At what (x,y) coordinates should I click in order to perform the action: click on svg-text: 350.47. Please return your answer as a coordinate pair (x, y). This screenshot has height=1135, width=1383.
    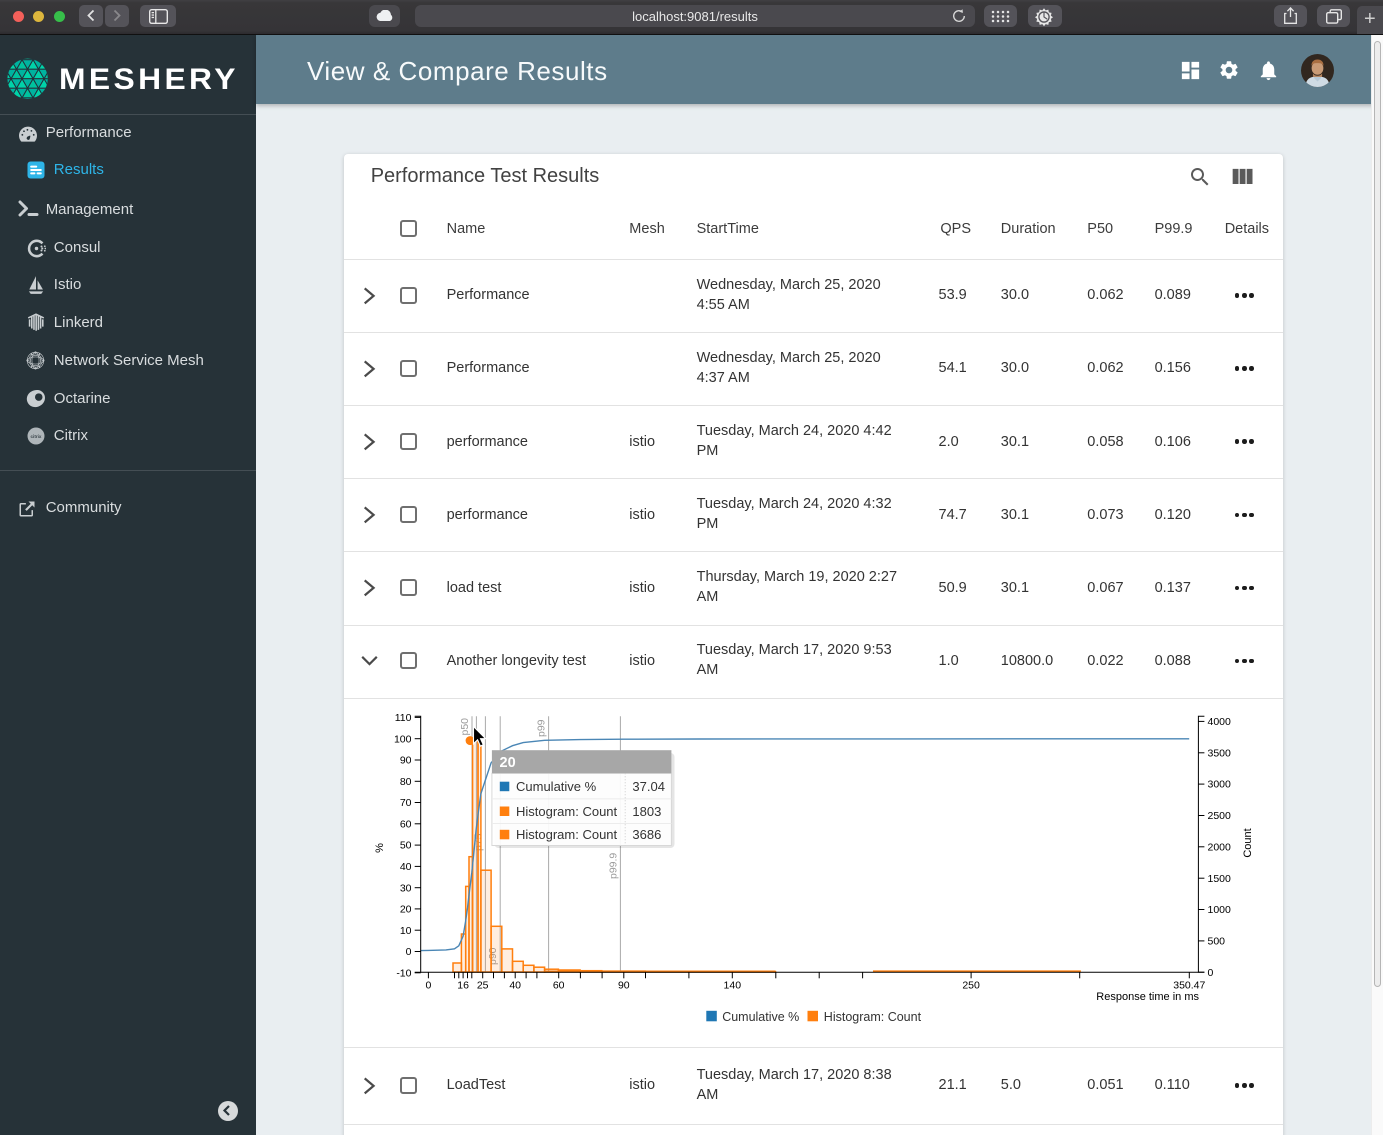
    Looking at the image, I should click on (1189, 986).